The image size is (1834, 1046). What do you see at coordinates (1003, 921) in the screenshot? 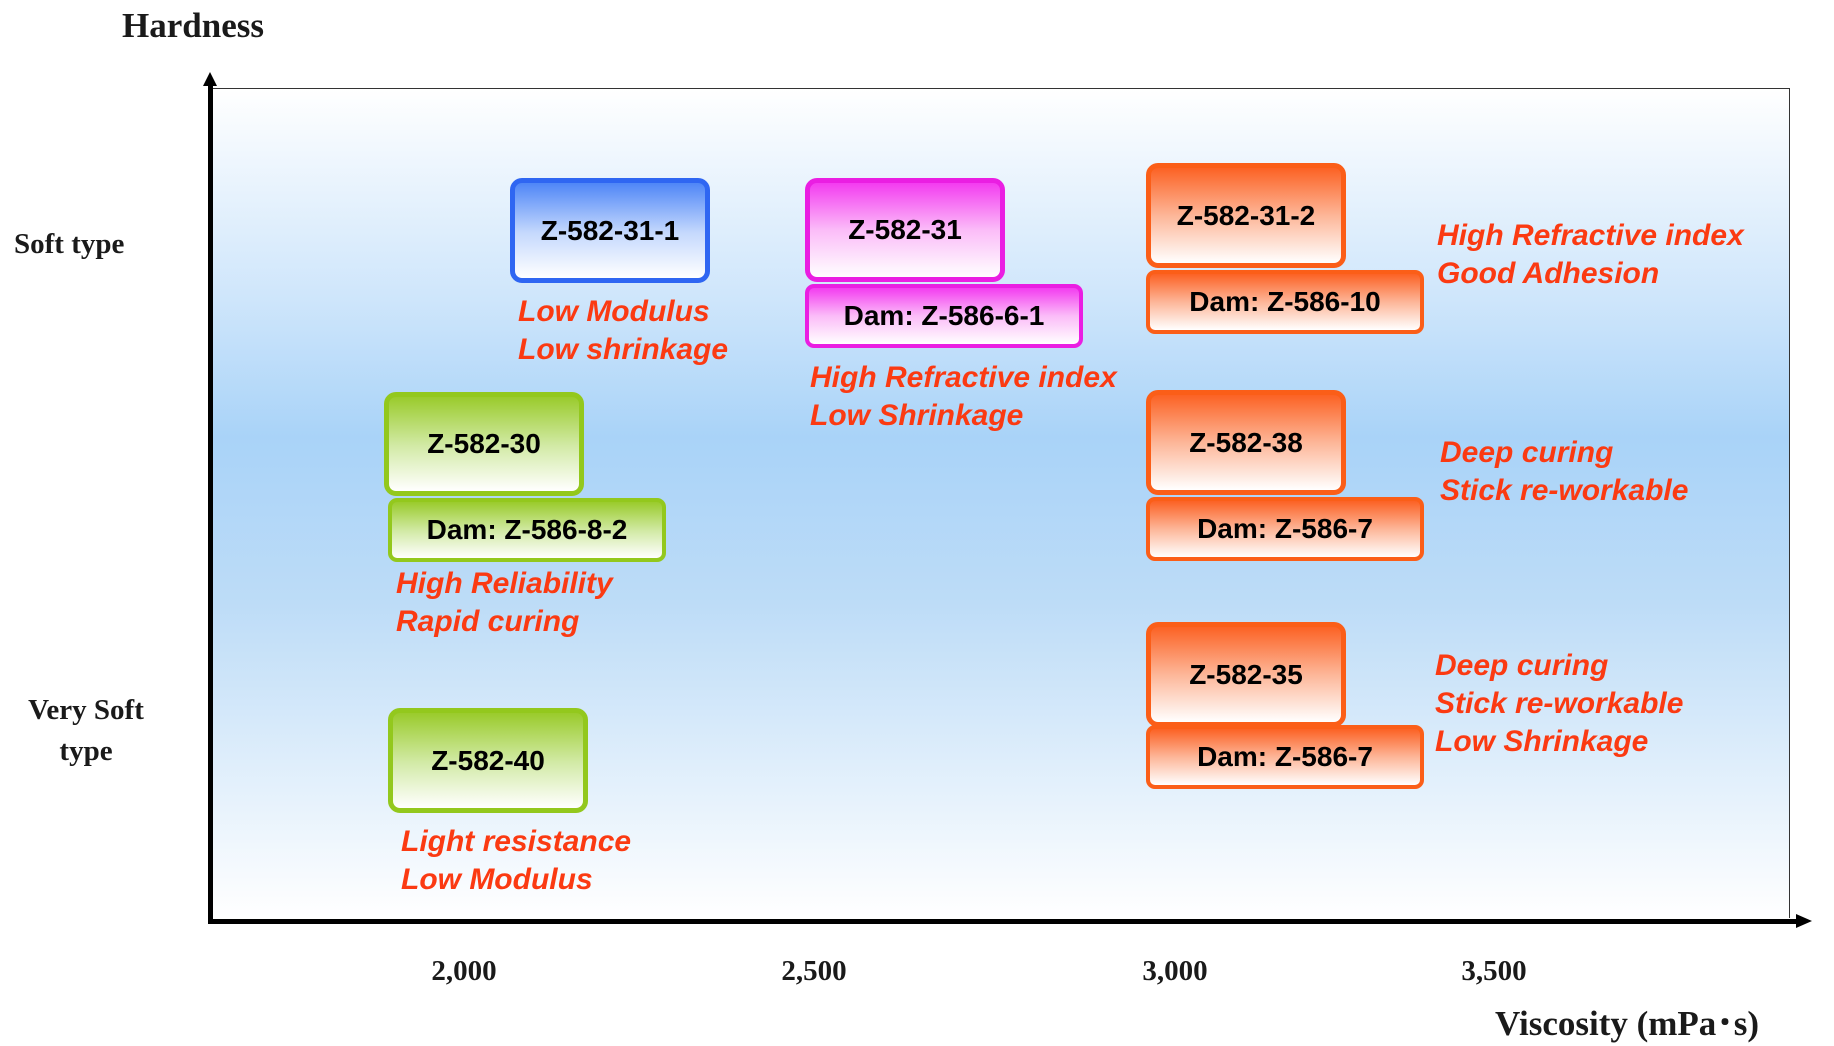
I see `x-axis` at bounding box center [1003, 921].